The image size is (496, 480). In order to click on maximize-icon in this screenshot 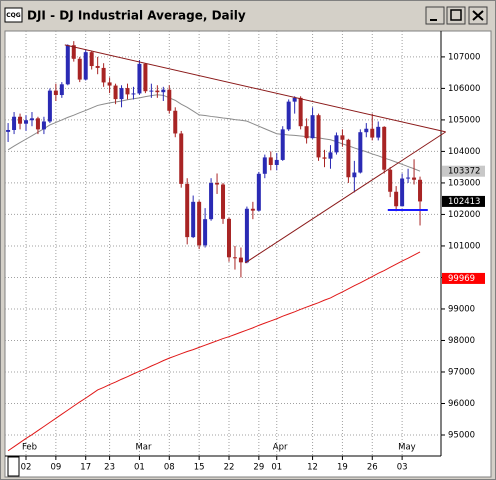, I will do `click(456, 15)`.